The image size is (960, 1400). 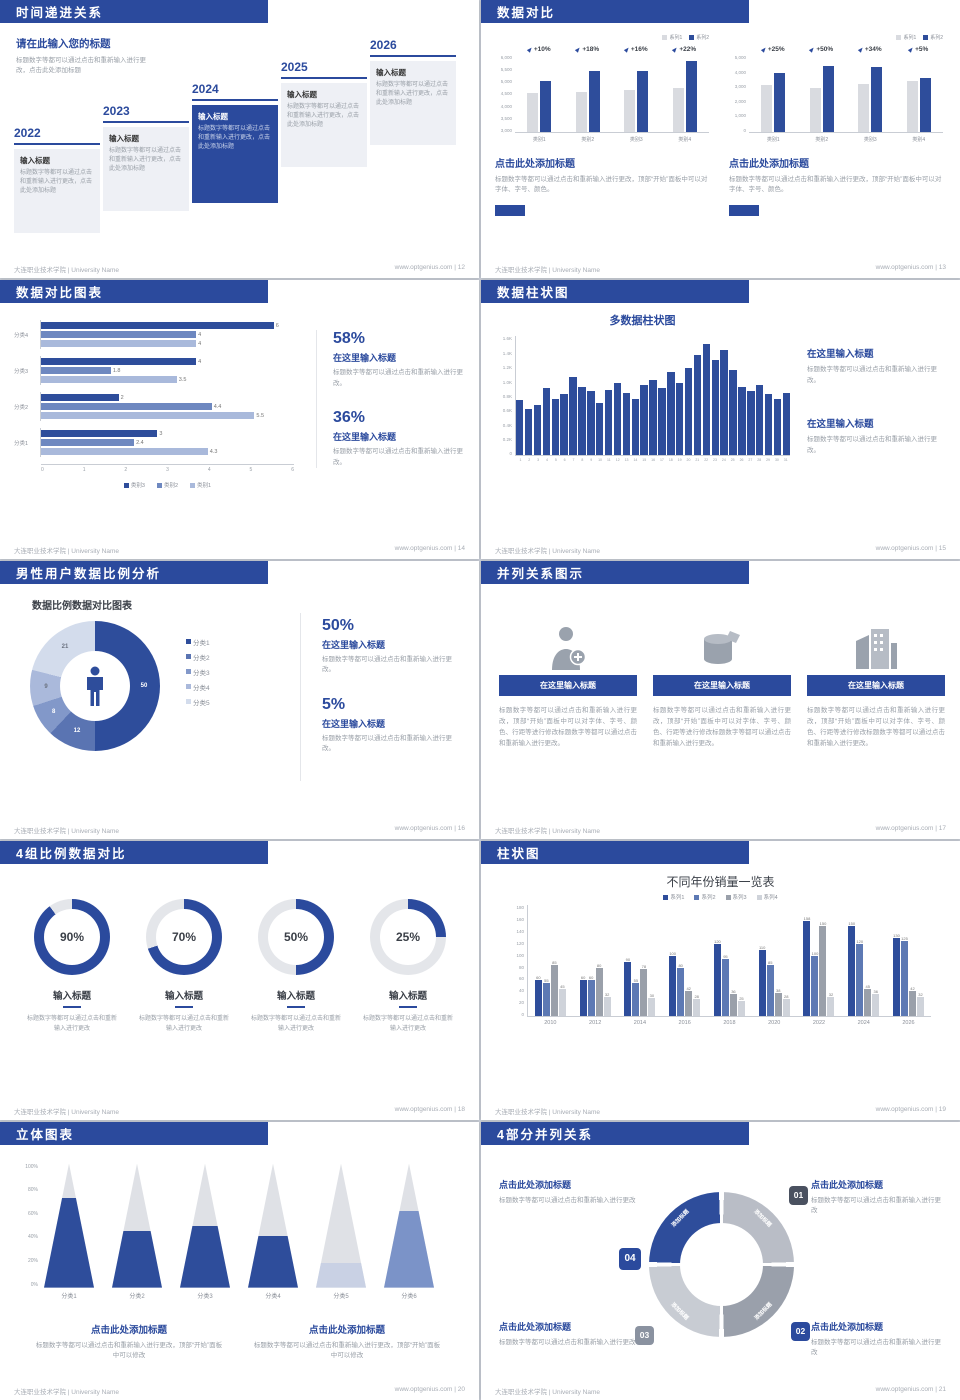 I want to click on page-number: 14, so click(x=461, y=548).